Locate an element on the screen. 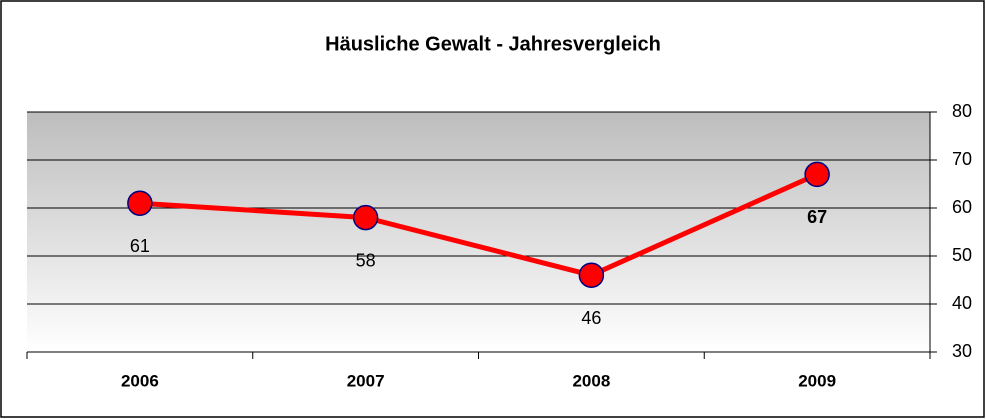  y-tick-label: 30 is located at coordinates (962, 351).